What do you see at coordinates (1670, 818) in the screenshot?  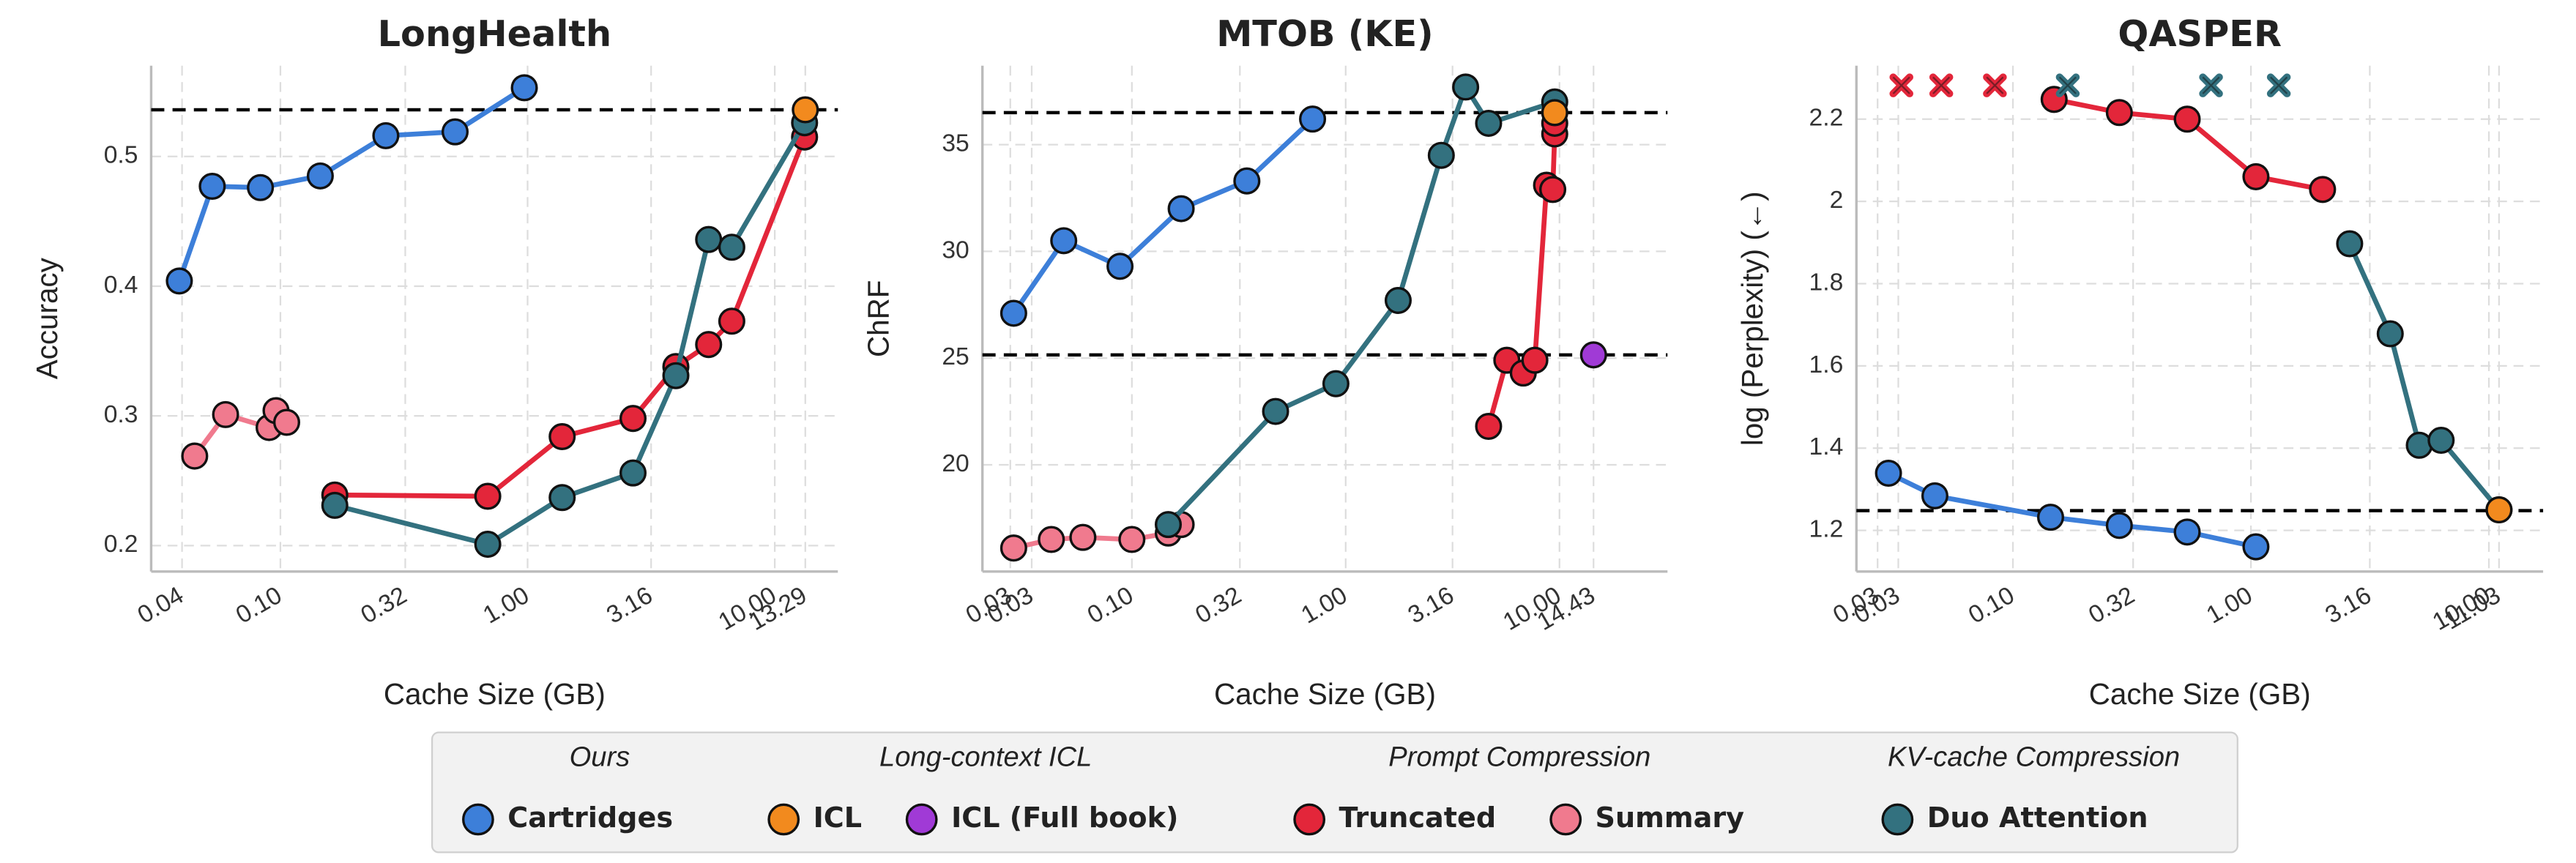 I see `legend-label: Summary` at bounding box center [1670, 818].